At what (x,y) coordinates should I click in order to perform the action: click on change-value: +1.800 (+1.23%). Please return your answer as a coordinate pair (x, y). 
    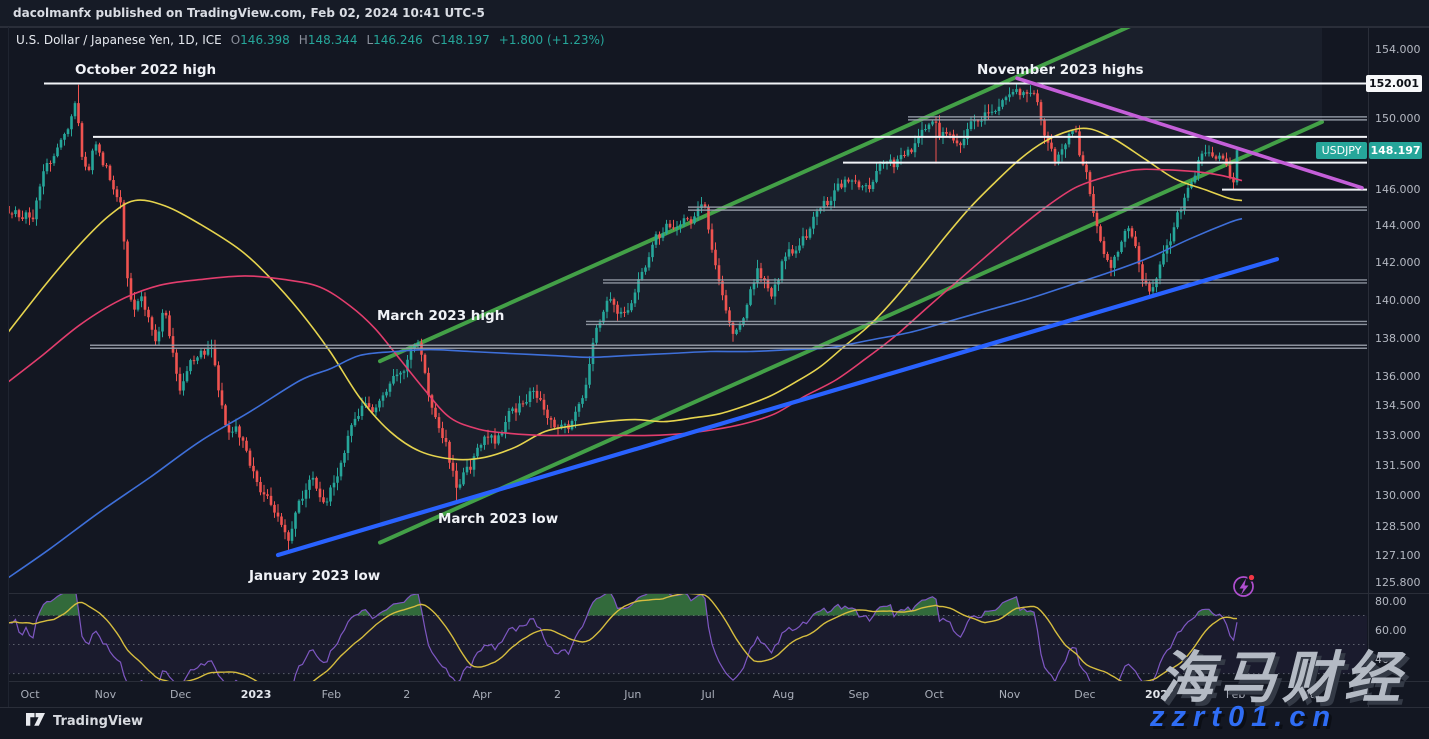
    Looking at the image, I should click on (551, 40).